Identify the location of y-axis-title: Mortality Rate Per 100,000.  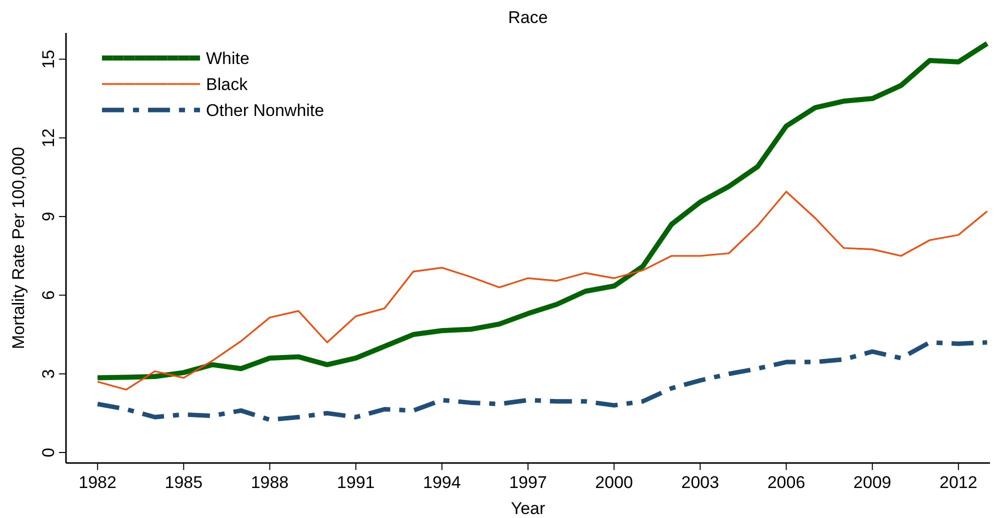
(18, 248).